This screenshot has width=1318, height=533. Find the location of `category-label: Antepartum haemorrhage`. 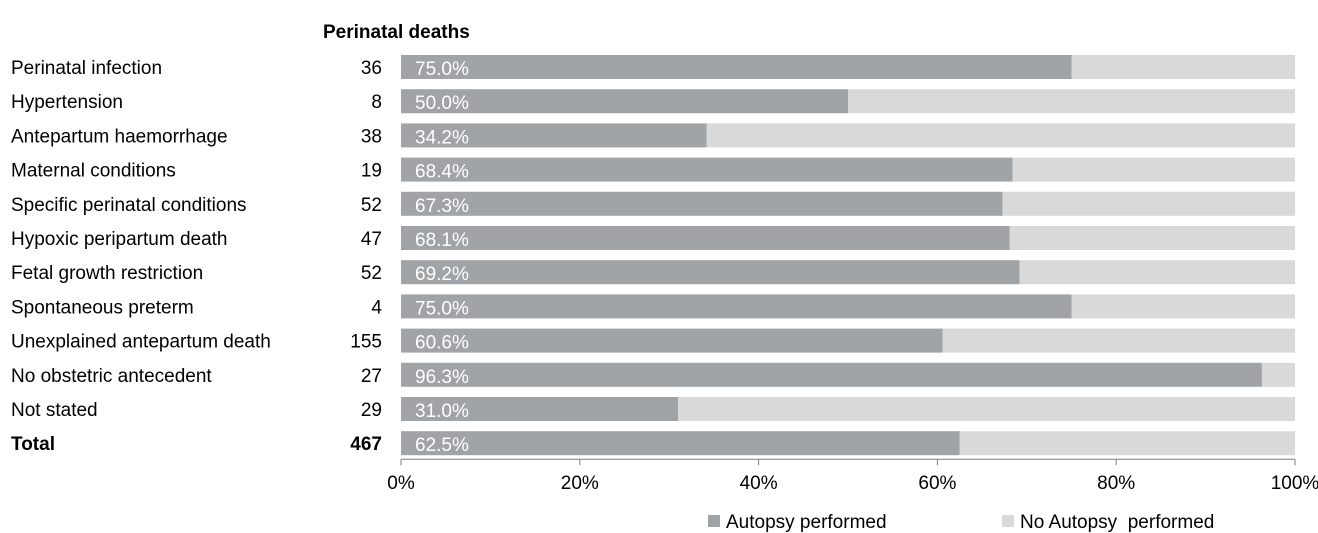

category-label: Antepartum haemorrhage is located at coordinates (119, 136).